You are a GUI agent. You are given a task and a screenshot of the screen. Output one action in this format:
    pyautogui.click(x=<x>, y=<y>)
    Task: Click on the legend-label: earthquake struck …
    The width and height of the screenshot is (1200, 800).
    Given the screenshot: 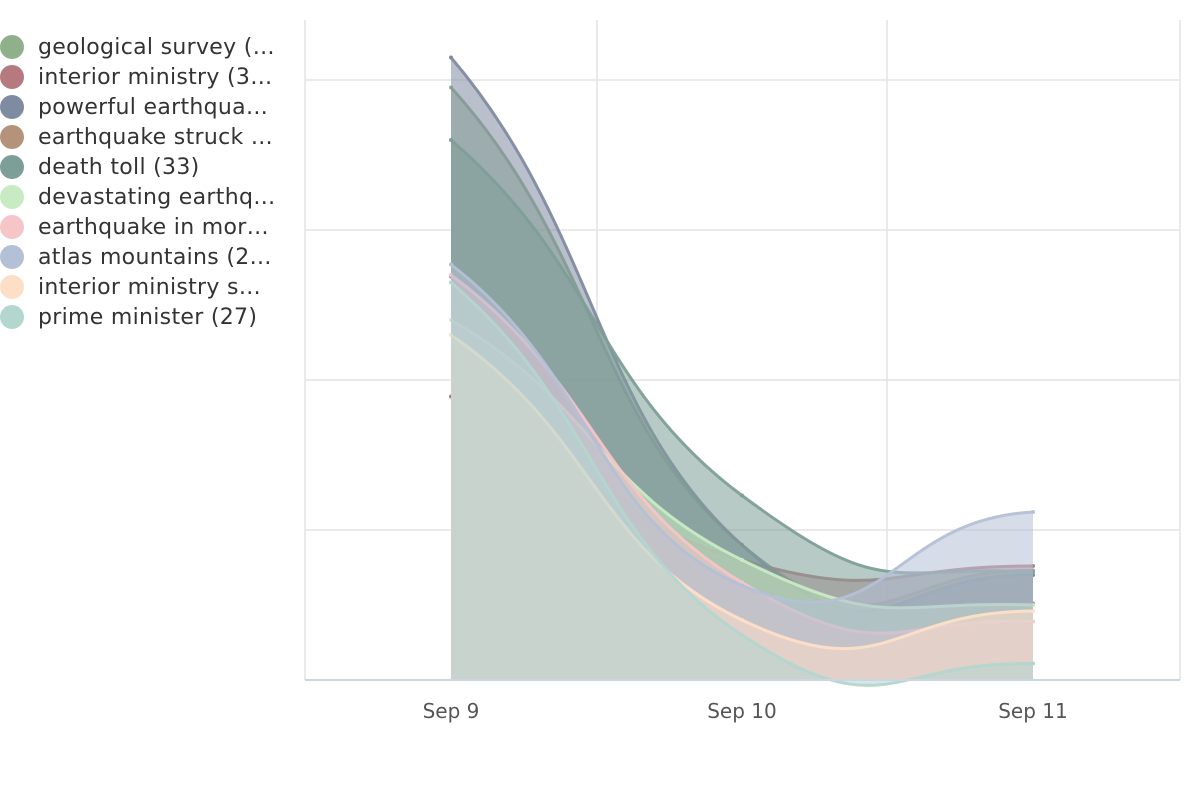 What is the action you would take?
    pyautogui.click(x=156, y=137)
    